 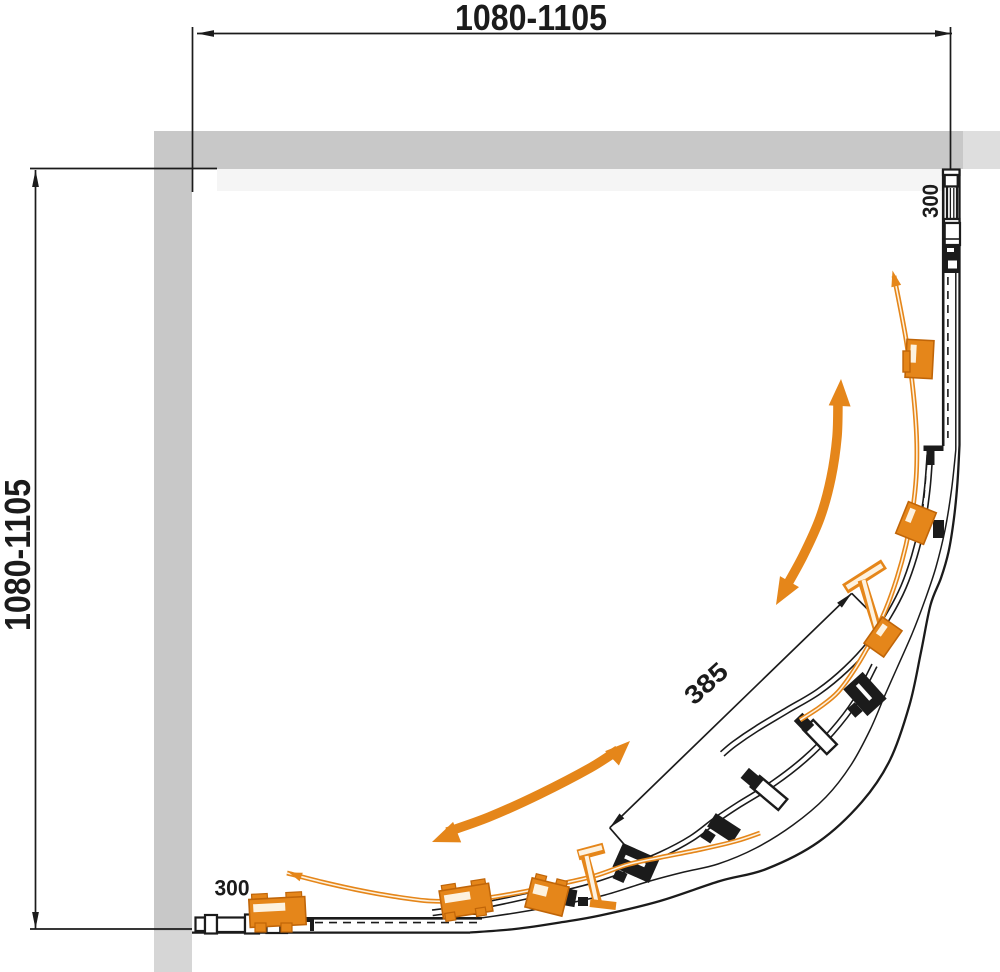 What do you see at coordinates (706, 683) in the screenshot?
I see `svg-text: 385` at bounding box center [706, 683].